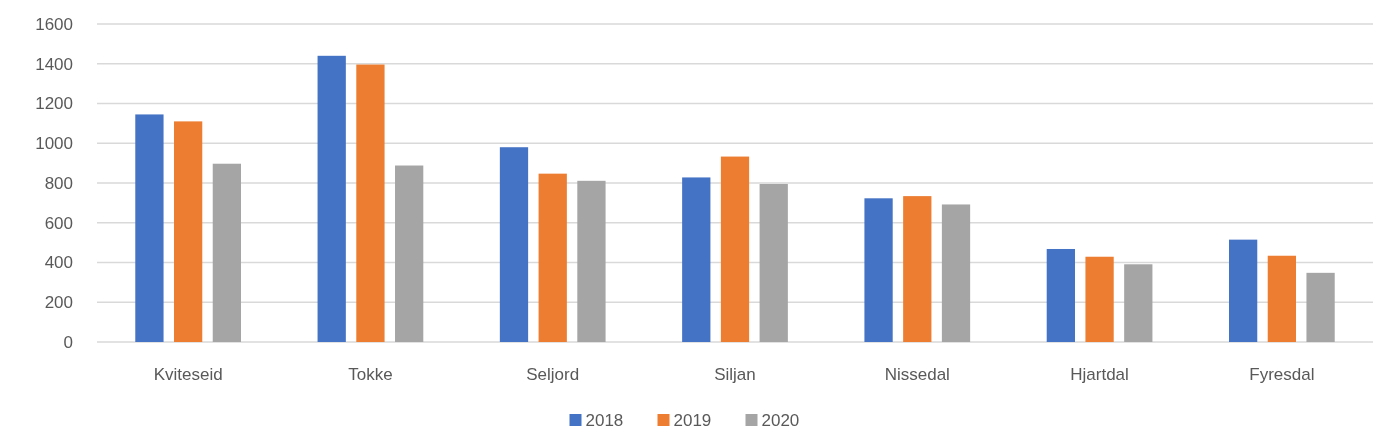  I want to click on y-tick-label: 1600, so click(54, 24).